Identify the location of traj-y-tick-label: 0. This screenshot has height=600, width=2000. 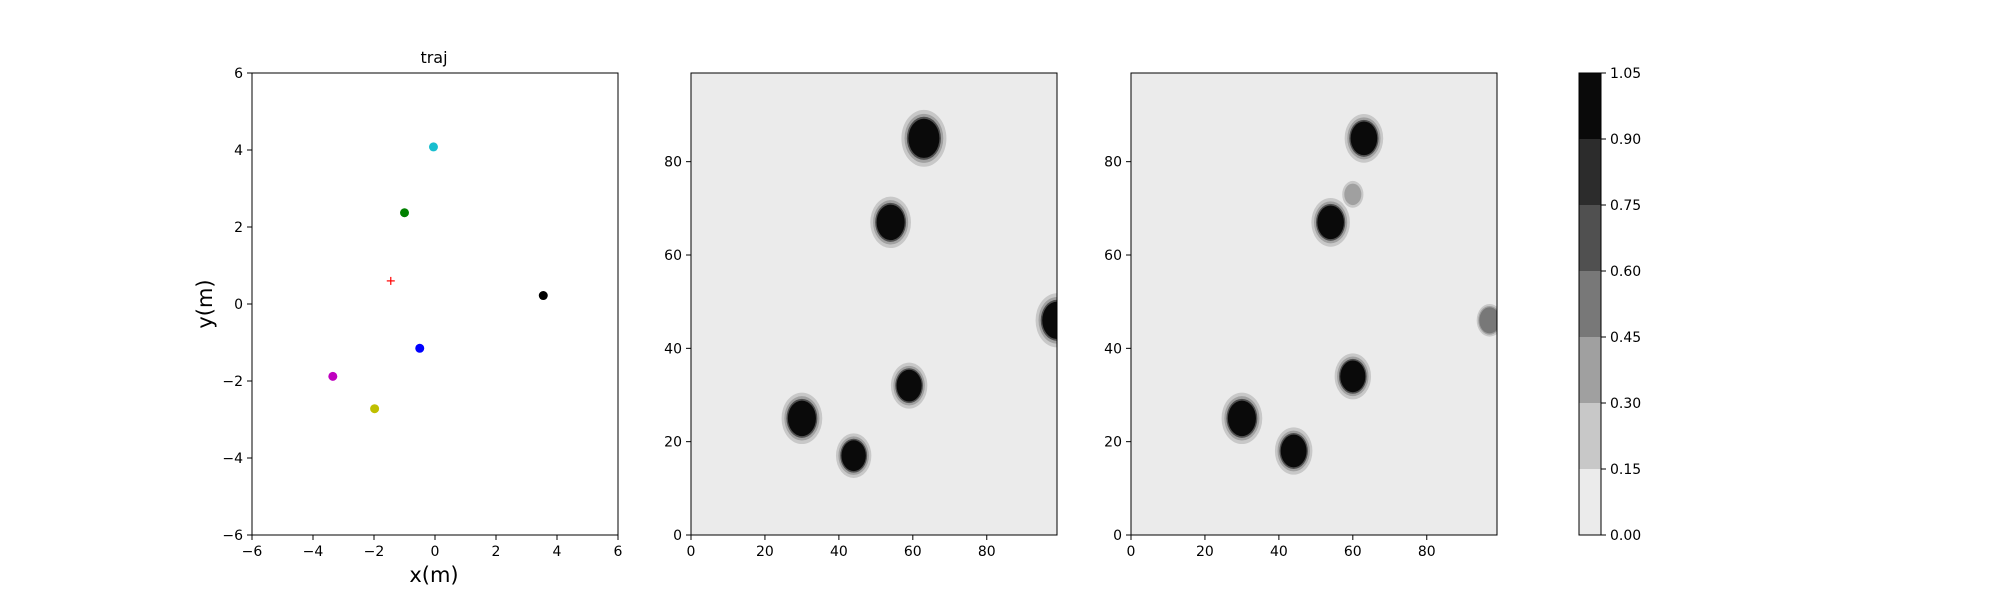
(238, 305).